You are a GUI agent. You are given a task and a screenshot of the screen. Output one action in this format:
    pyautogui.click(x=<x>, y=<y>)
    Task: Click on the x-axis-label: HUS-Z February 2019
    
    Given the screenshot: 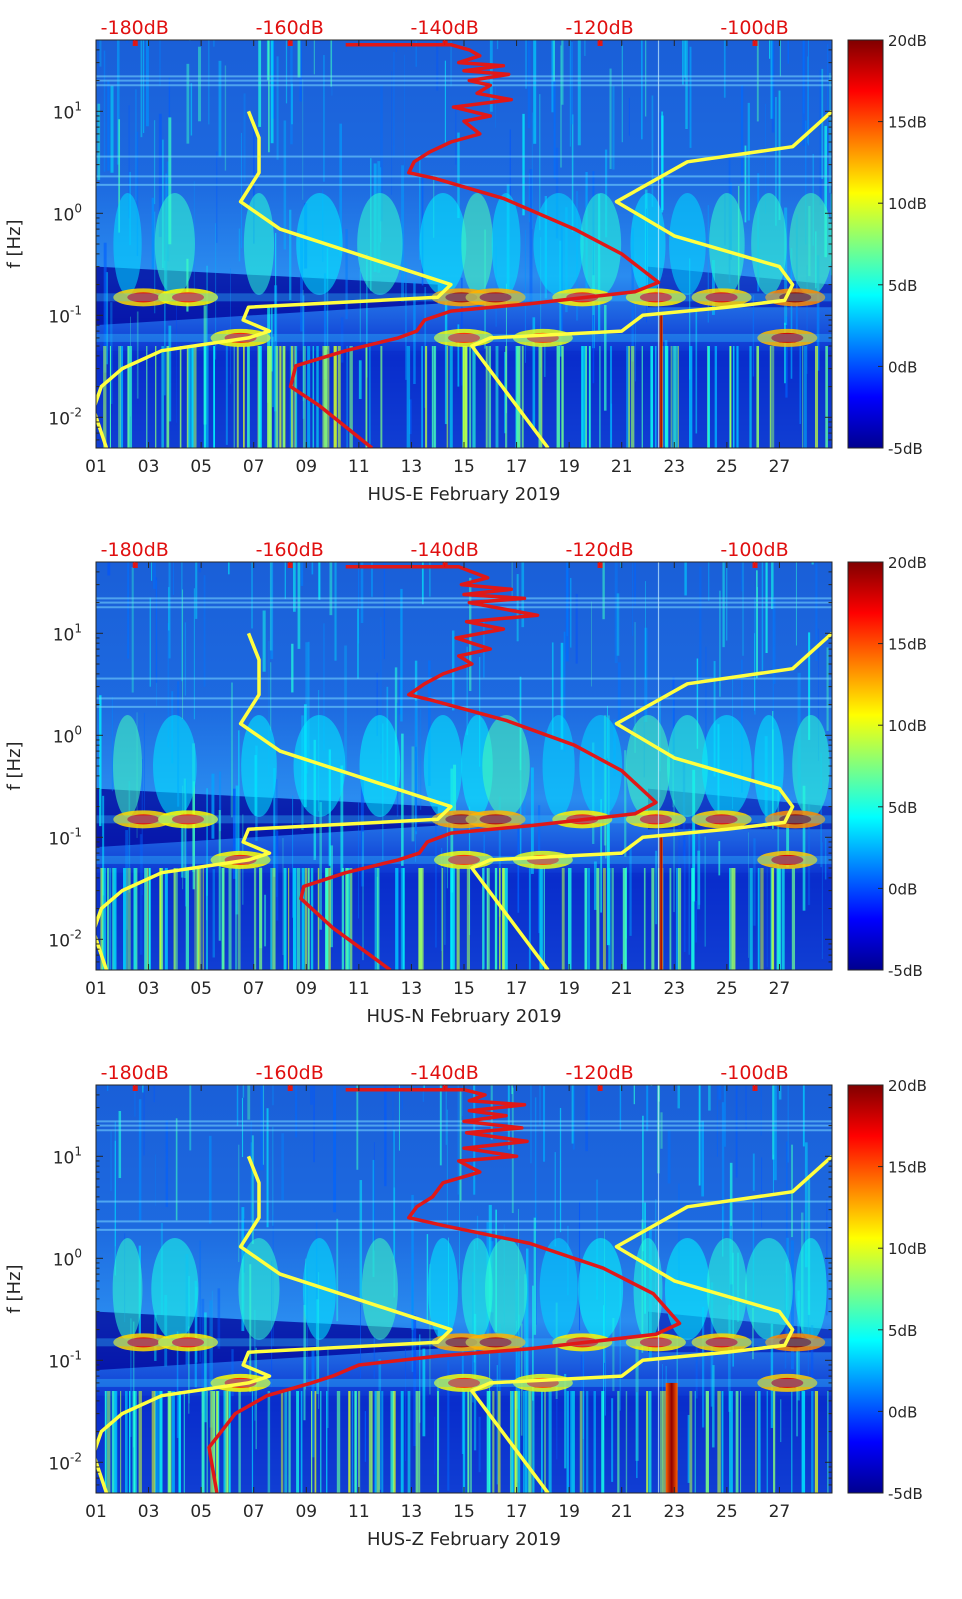 What is the action you would take?
    pyautogui.click(x=464, y=1539)
    